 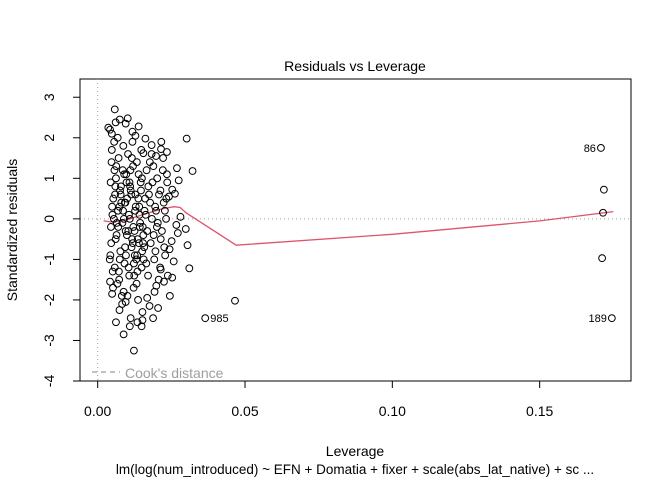 What do you see at coordinates (49, 219) in the screenshot?
I see `y-tick-label: 0` at bounding box center [49, 219].